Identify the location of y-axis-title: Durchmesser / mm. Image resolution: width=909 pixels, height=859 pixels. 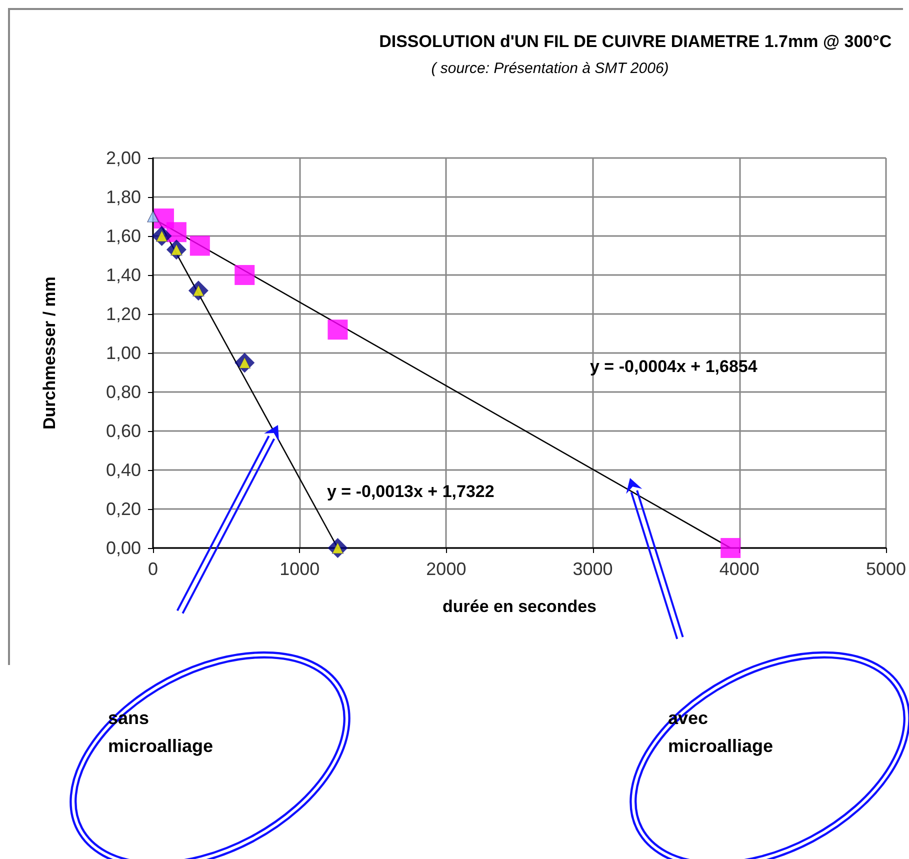
(49, 353).